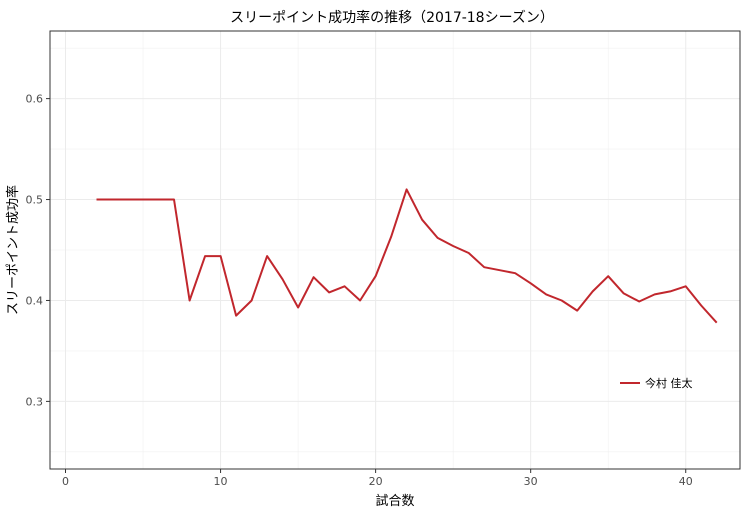 The width and height of the screenshot is (748, 512). I want to click on x-tick-label: 30, so click(531, 481).